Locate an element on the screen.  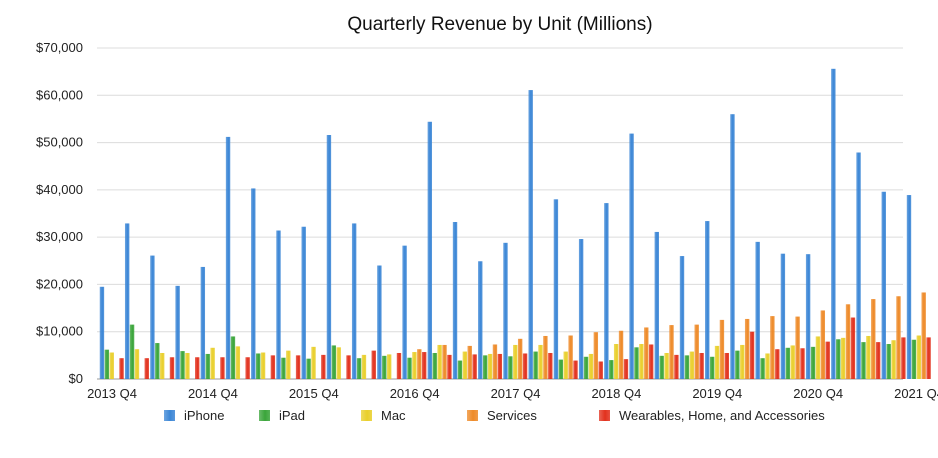
y-tick-label: $50,000 is located at coordinates (59, 142).